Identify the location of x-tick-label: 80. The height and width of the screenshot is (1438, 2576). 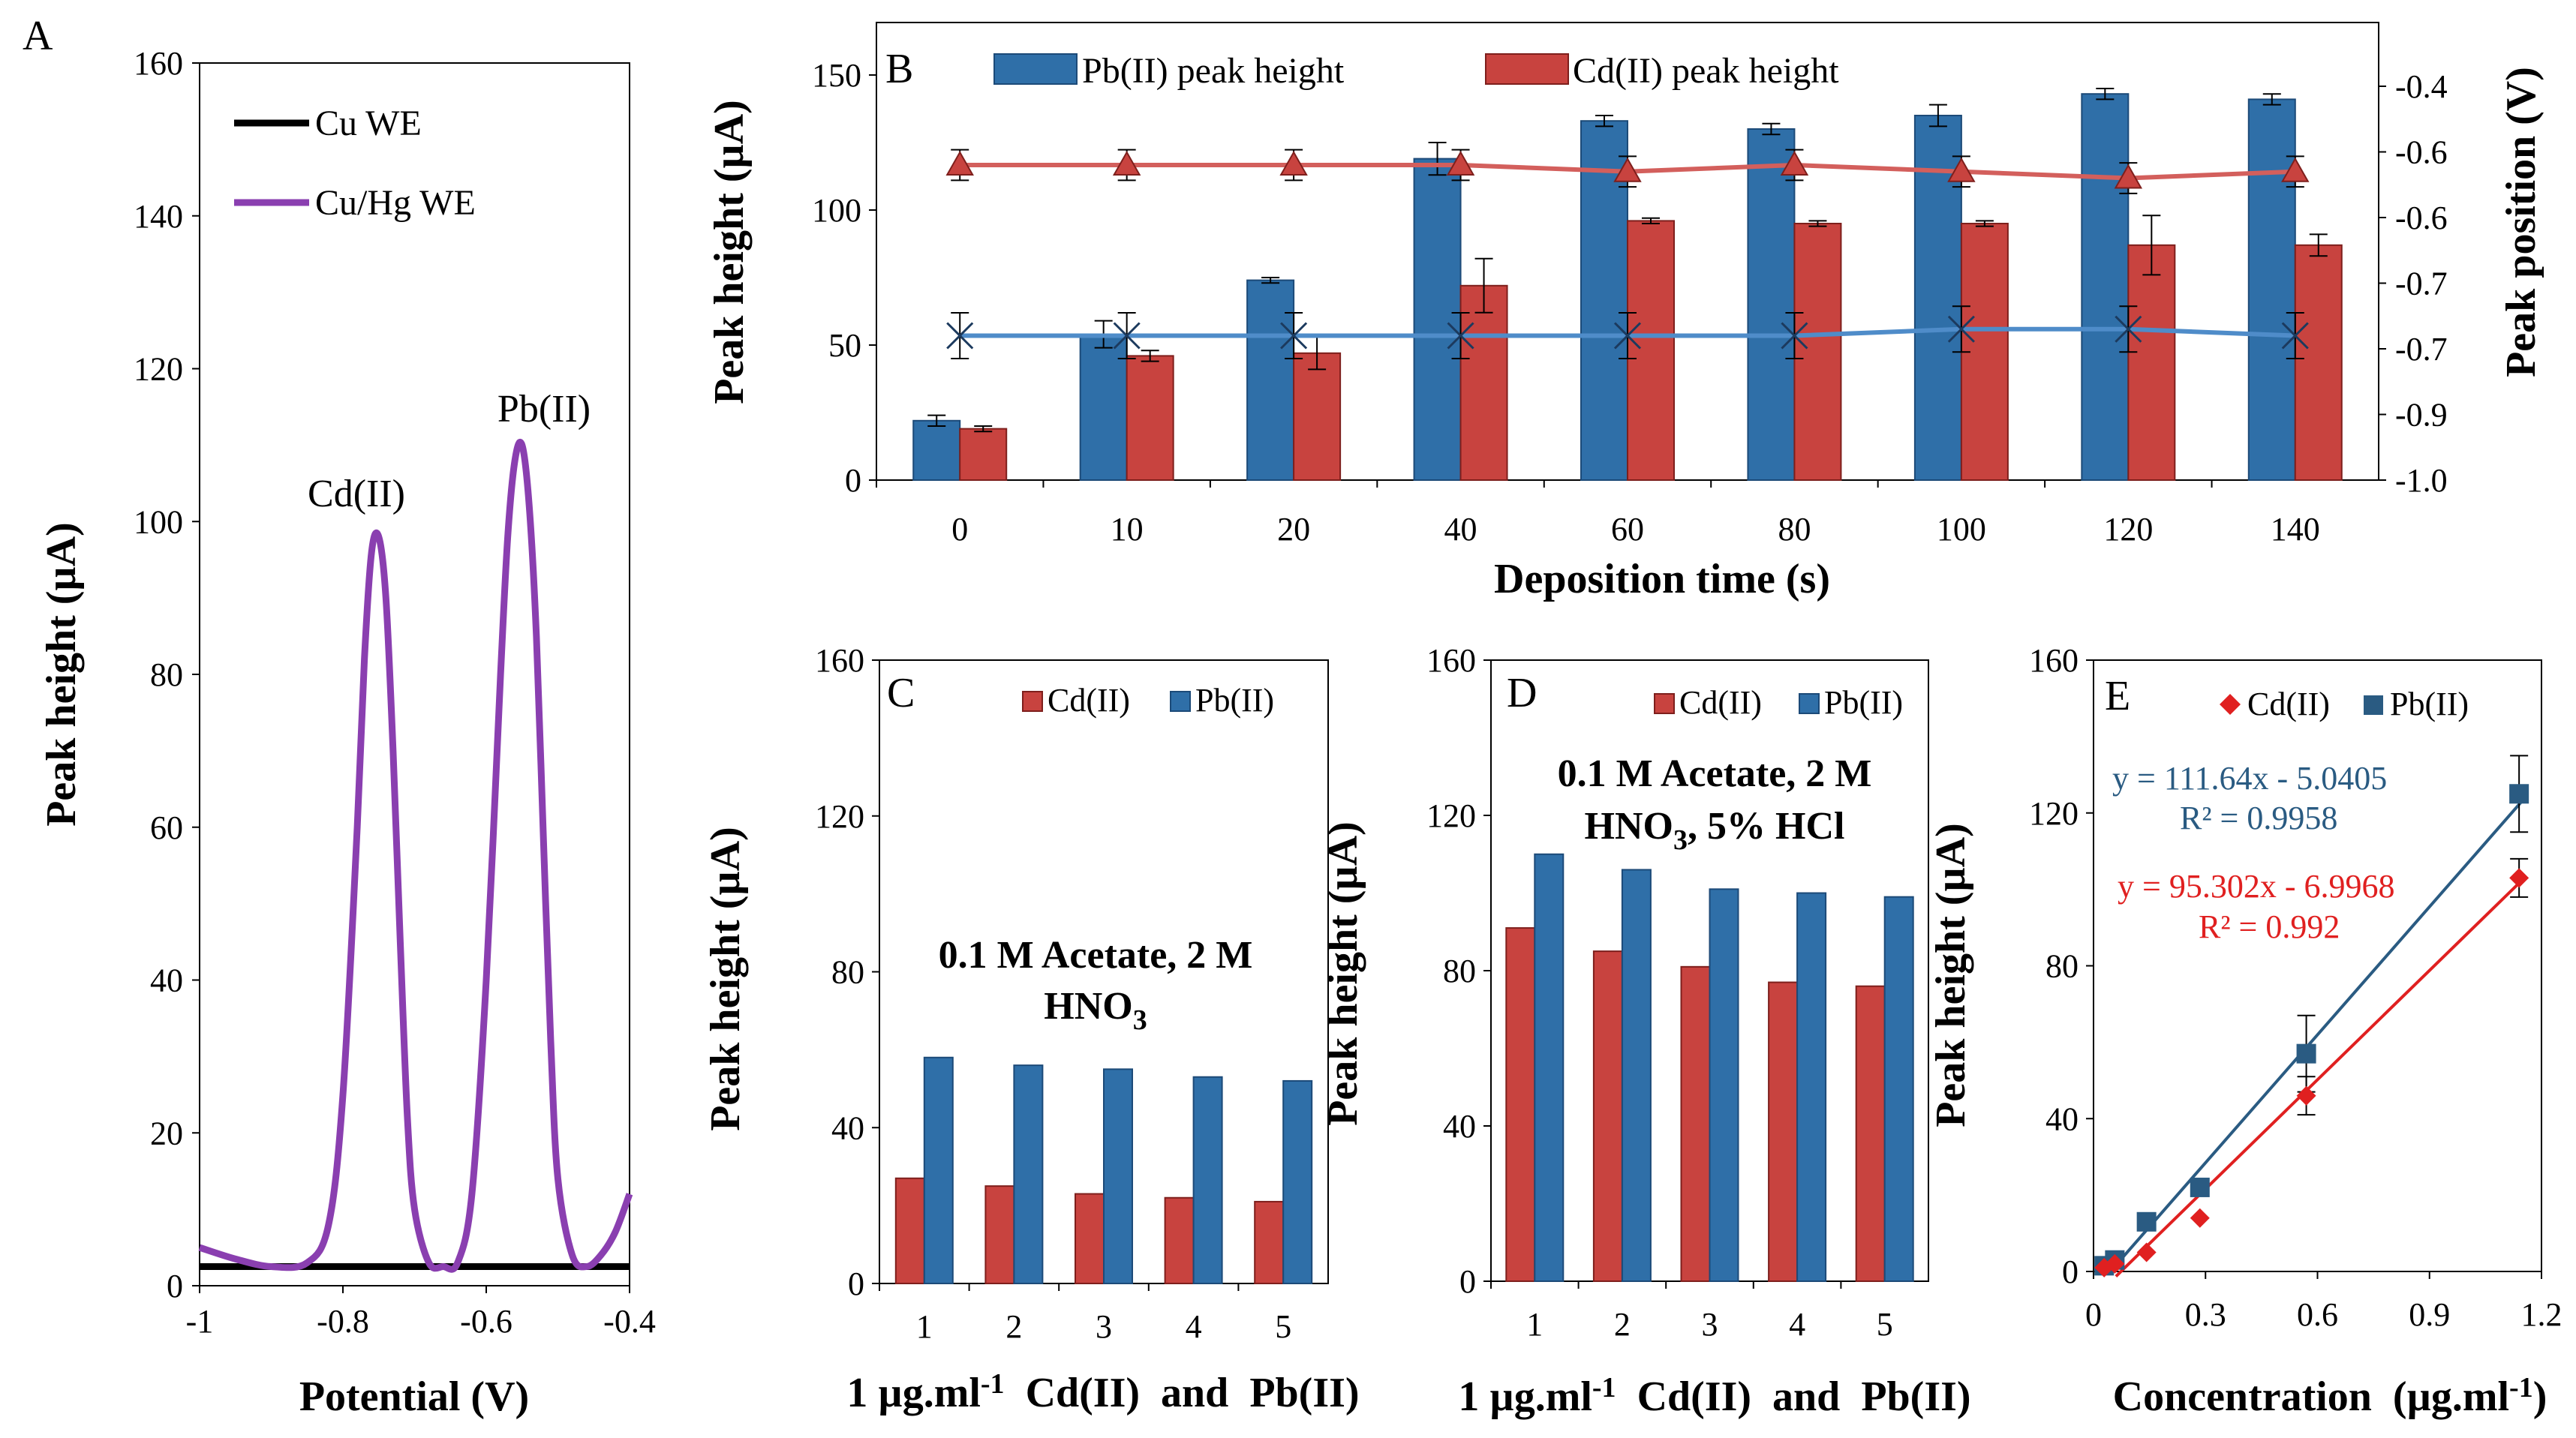
(1794, 529).